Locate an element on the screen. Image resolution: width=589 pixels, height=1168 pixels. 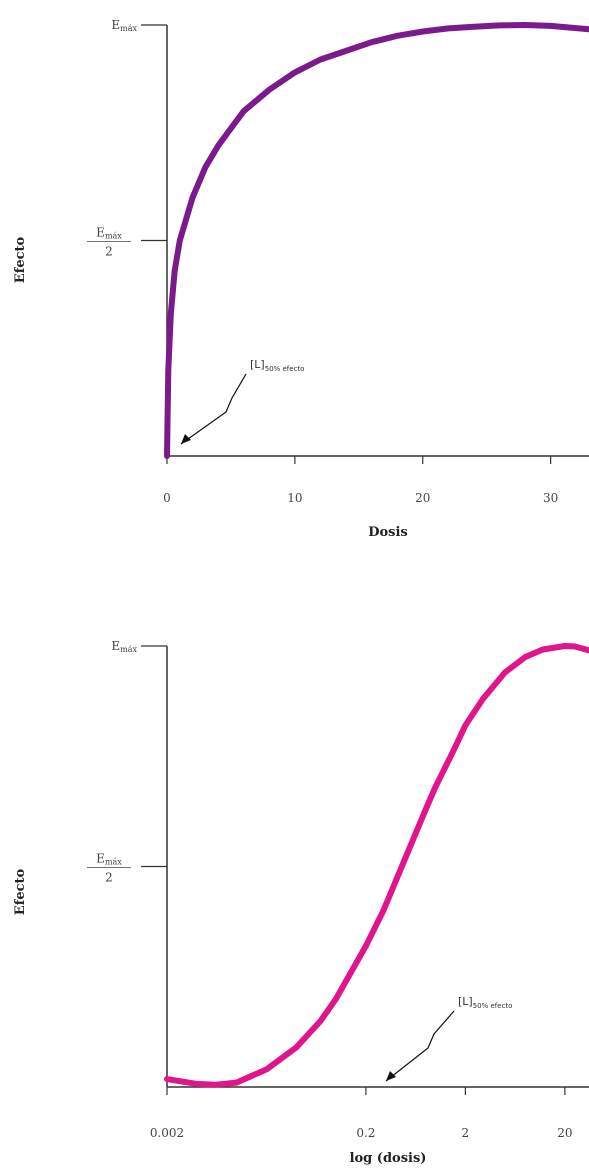
x-axis-label: log (dosis) is located at coordinates (388, 1158).